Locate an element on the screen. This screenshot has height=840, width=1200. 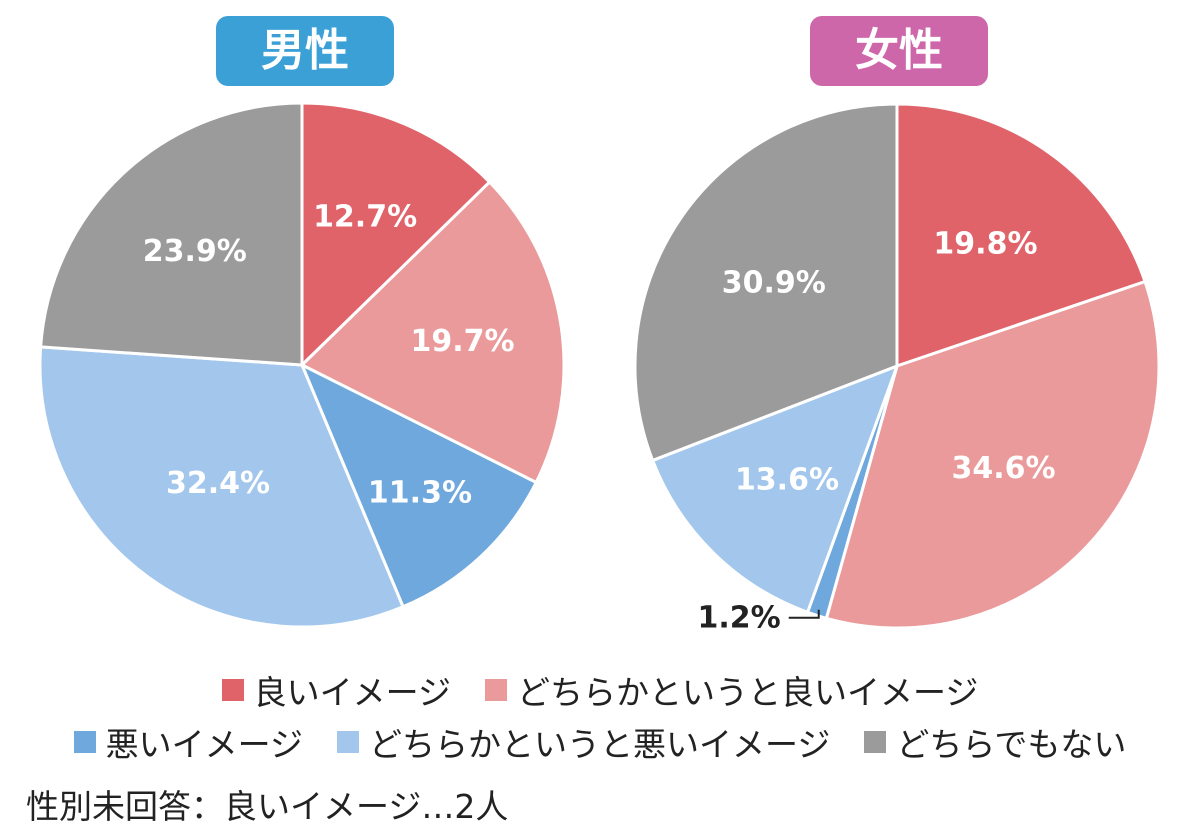
legend-item-somewhat-good: どちらかというと良いイメージ is located at coordinates (731, 690).